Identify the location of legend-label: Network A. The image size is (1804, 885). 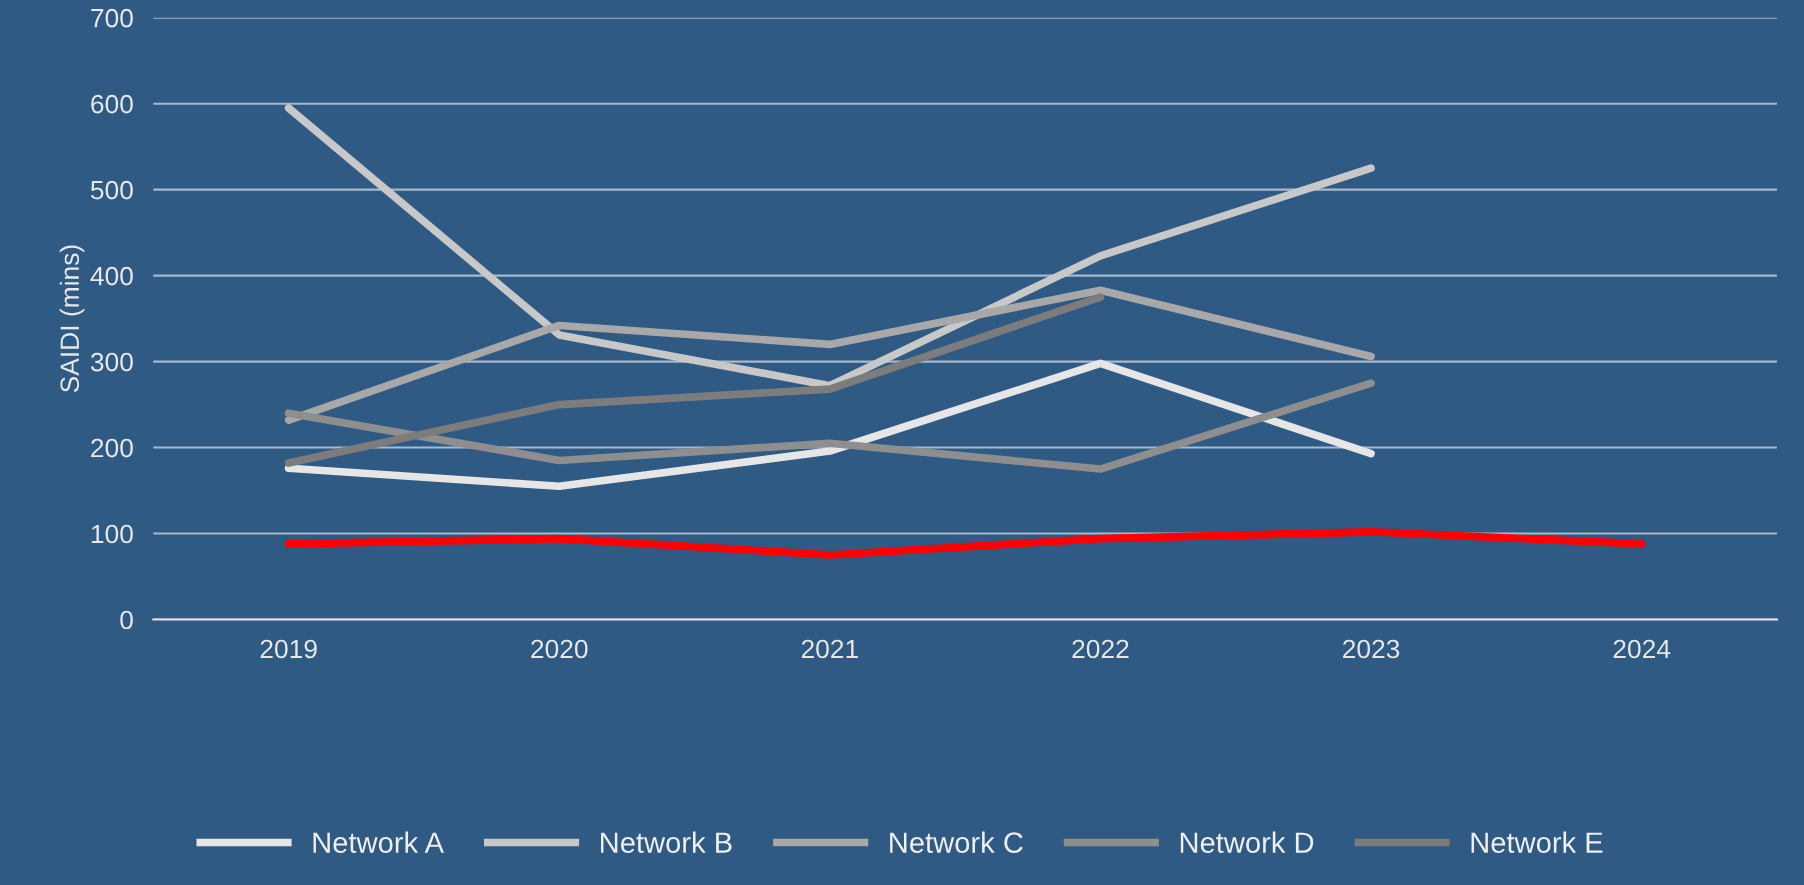
(378, 842).